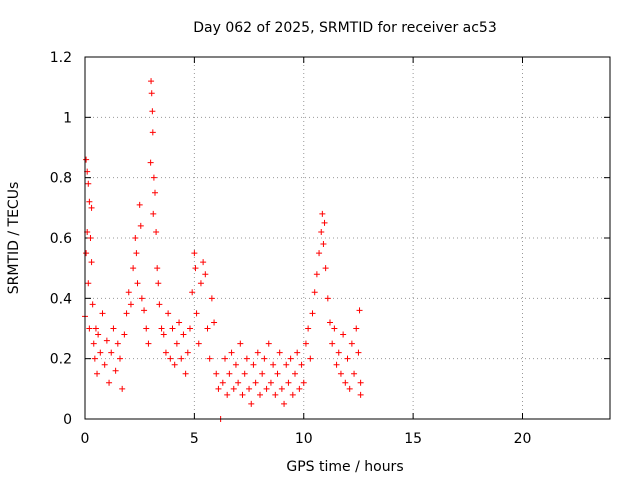  What do you see at coordinates (523, 439) in the screenshot?
I see `x-tick-label: 20` at bounding box center [523, 439].